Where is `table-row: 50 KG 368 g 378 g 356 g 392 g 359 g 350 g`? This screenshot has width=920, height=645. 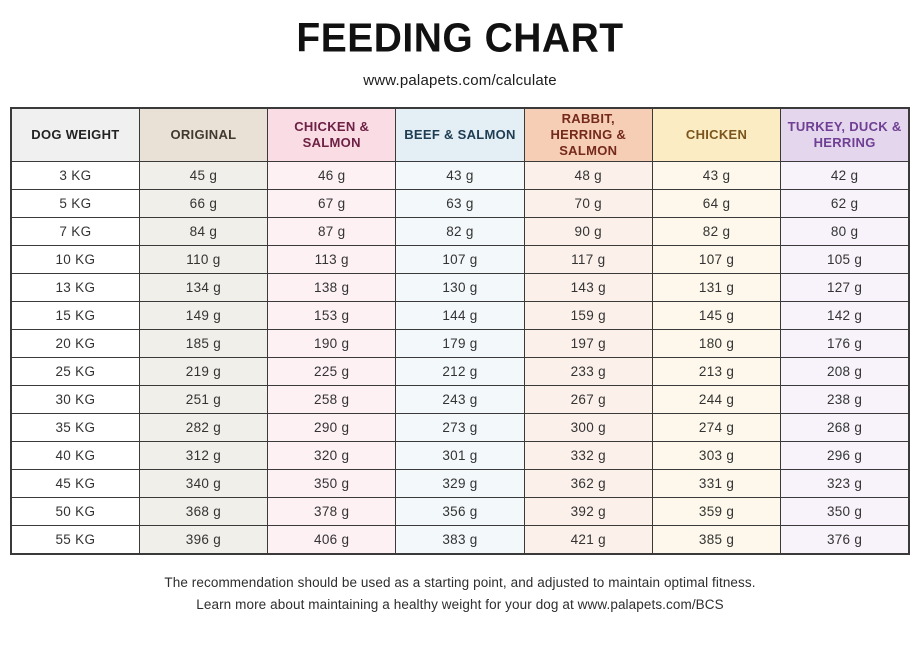
table-row: 50 KG 368 g 378 g 356 g 392 g 359 g 350 g is located at coordinates (460, 511).